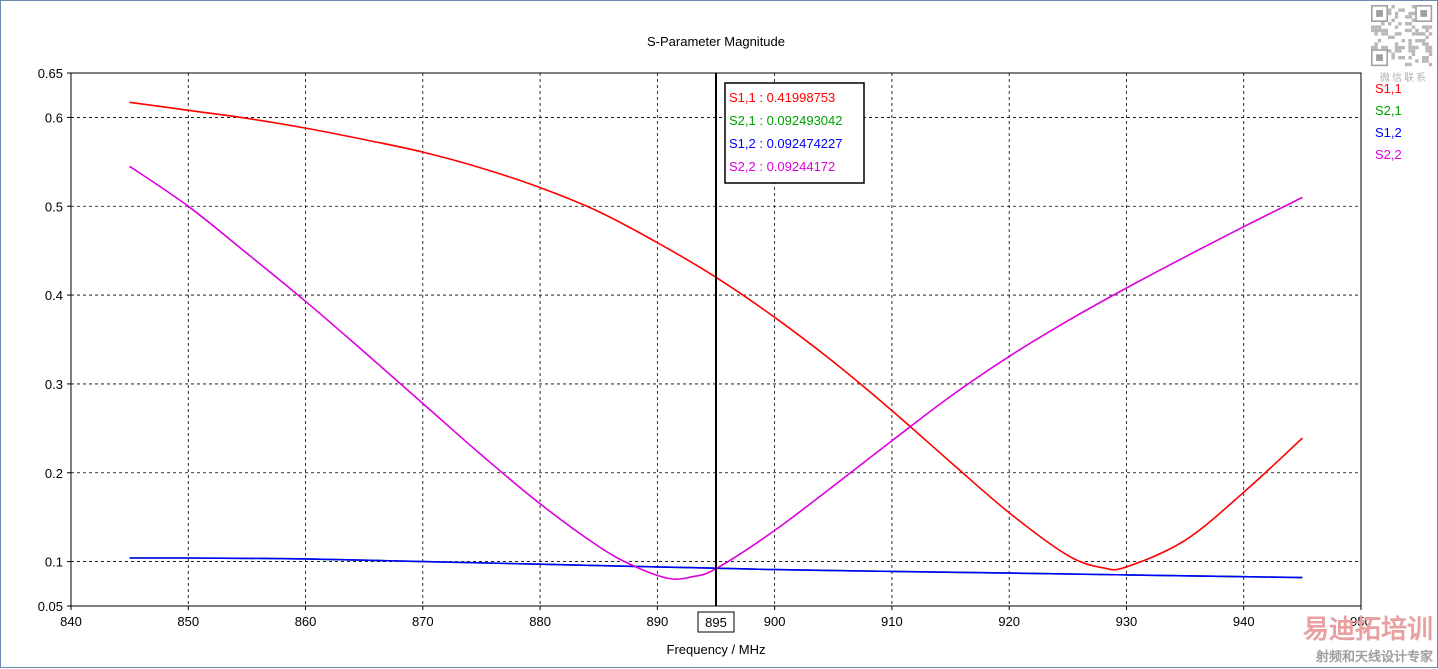  I want to click on marker-readout-S1-2: S1,2 : 0.092474227, so click(786, 143).